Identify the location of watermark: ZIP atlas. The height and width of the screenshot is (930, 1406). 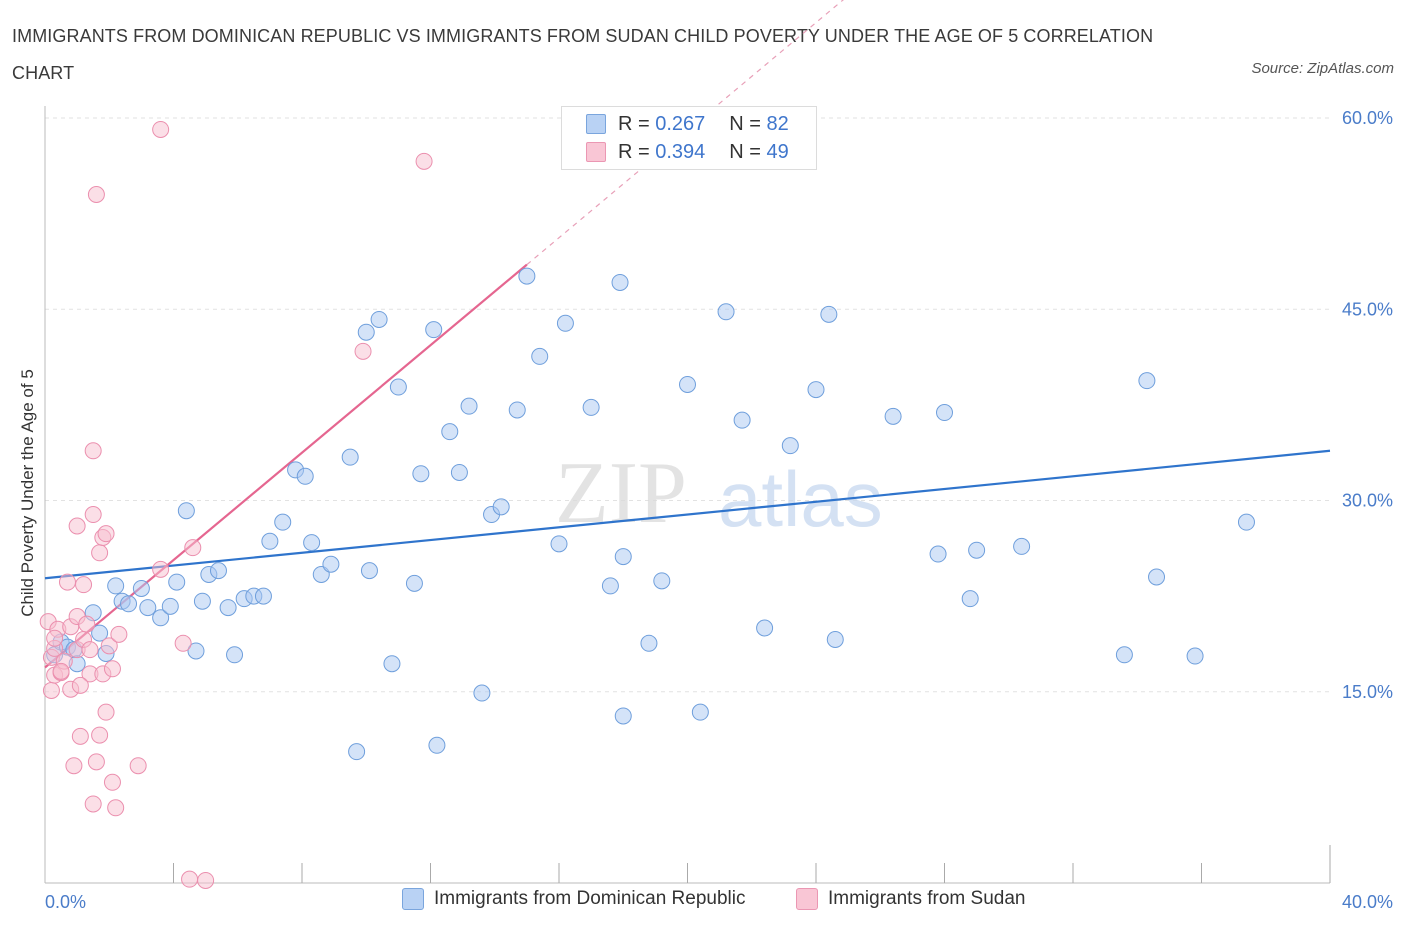
(719, 494).